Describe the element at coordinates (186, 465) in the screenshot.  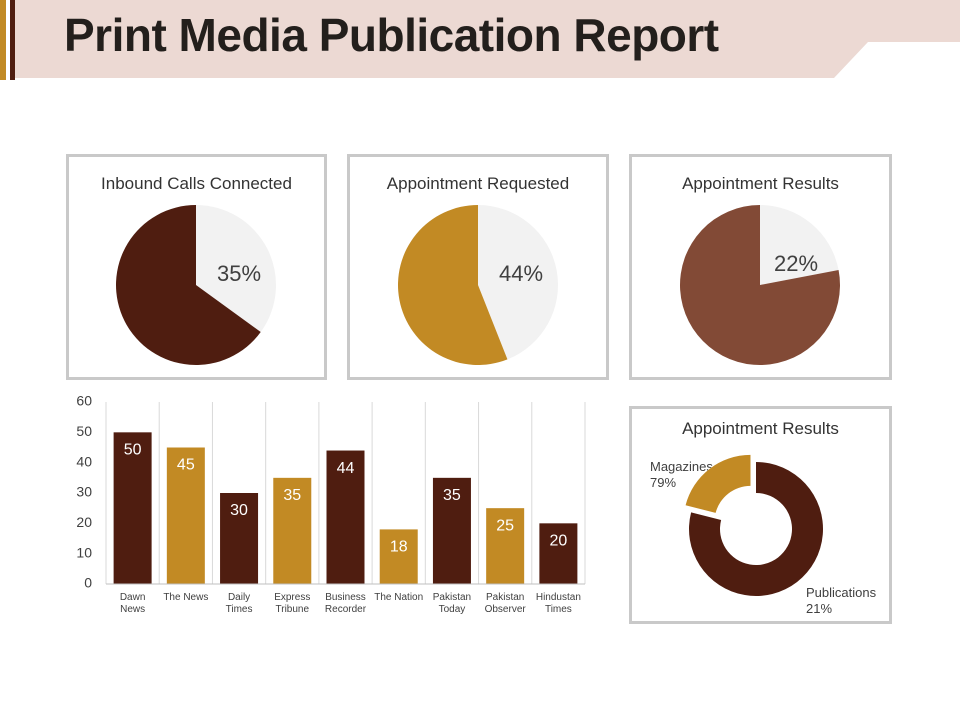
I see `bar-value-label: 45` at that location.